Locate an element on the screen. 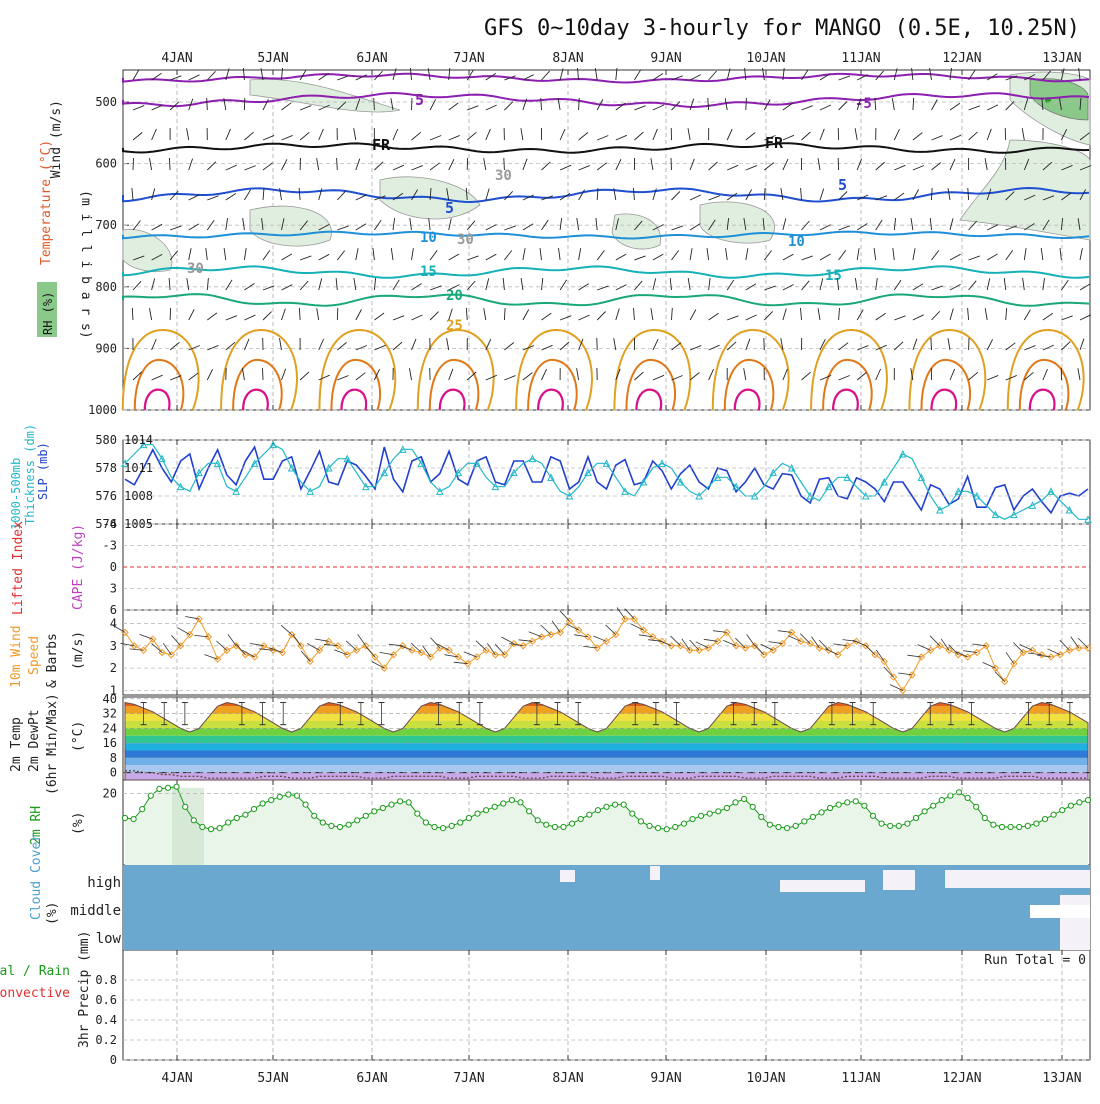  contour-label: 30 is located at coordinates (465, 240).